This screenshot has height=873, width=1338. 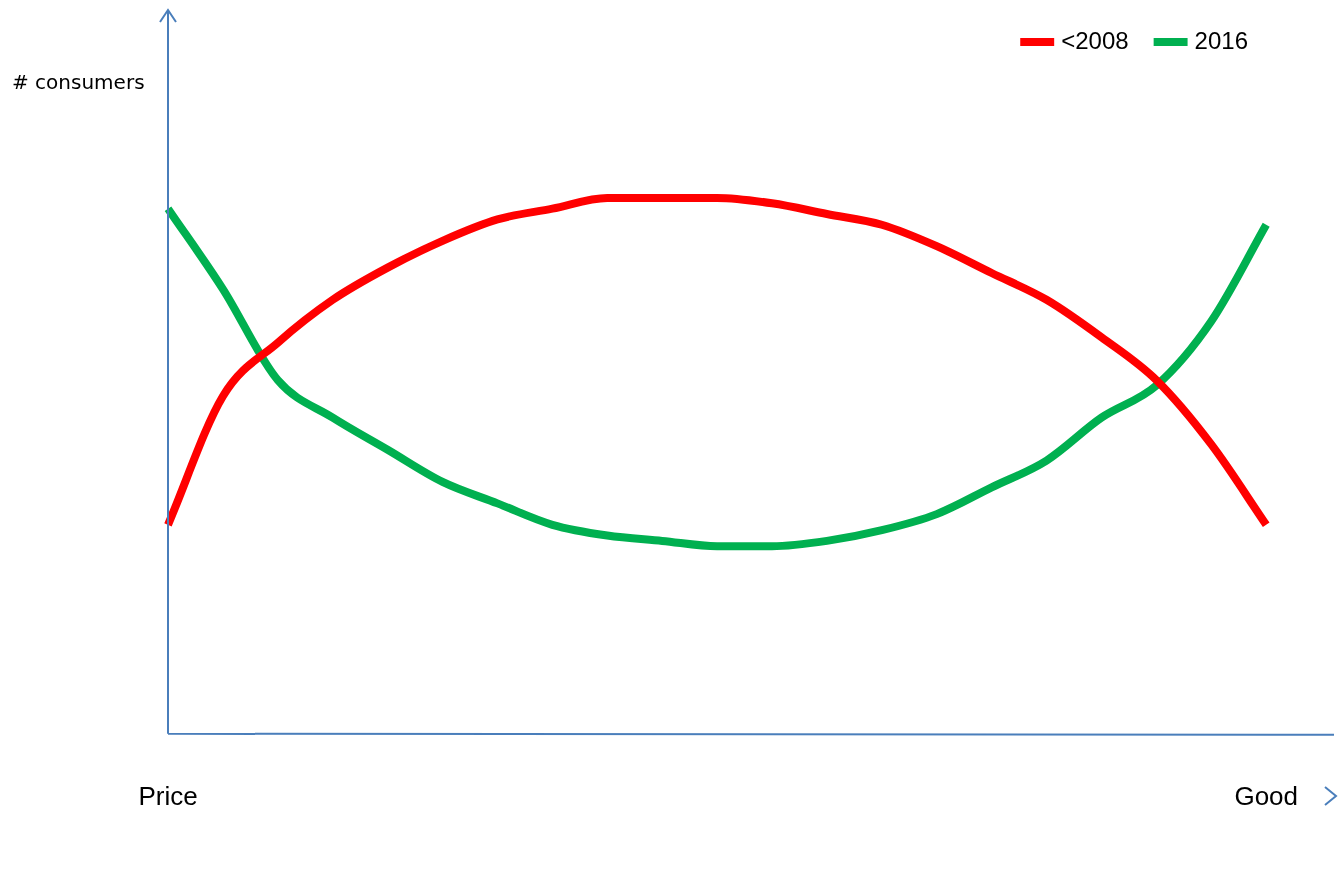 I want to click on x-tick-label: Price, so click(x=168, y=795).